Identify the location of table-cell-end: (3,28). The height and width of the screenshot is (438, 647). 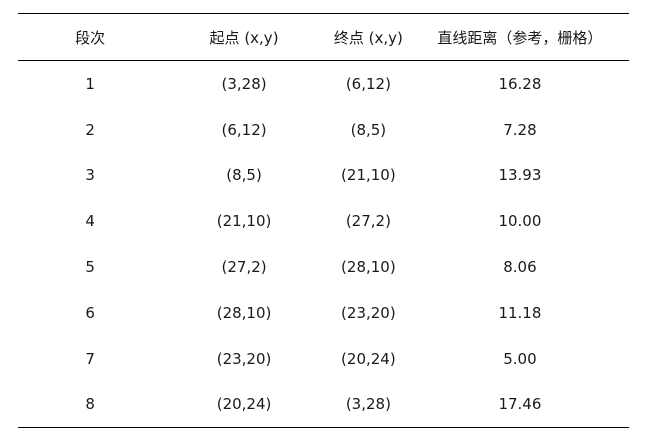
(368, 404).